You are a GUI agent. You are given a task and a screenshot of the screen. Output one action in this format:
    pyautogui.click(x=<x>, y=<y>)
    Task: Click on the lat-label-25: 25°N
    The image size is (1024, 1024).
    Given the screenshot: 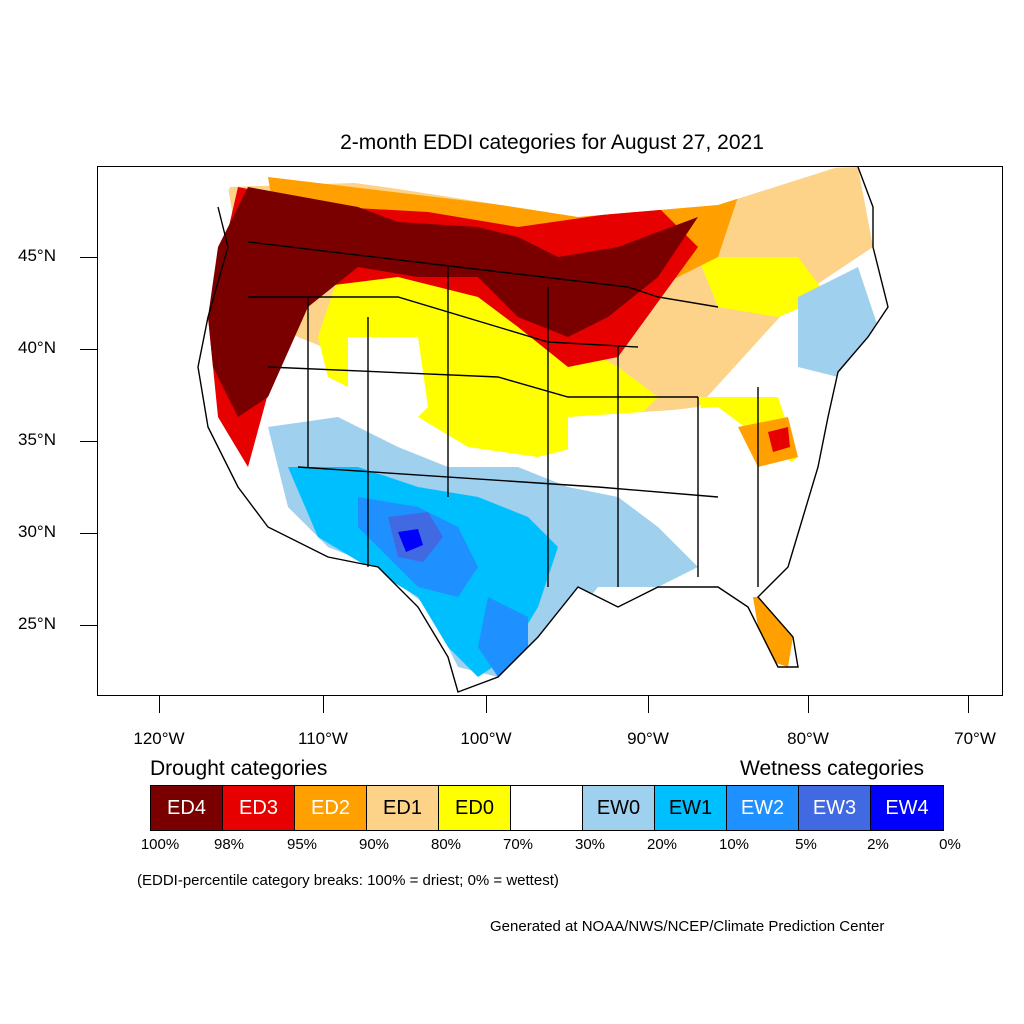 What is the action you would take?
    pyautogui.click(x=37, y=623)
    